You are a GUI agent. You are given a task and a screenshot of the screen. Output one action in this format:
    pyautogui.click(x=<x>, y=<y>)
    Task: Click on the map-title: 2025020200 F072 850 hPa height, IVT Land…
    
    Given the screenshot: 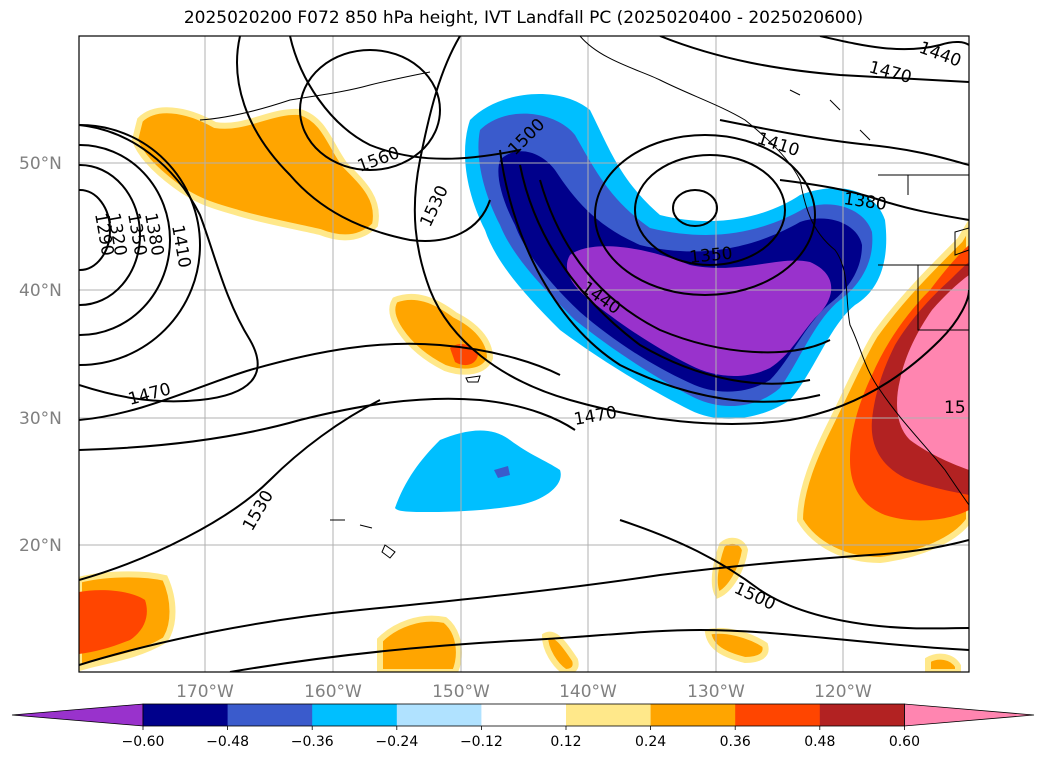 What is the action you would take?
    pyautogui.click(x=523, y=18)
    